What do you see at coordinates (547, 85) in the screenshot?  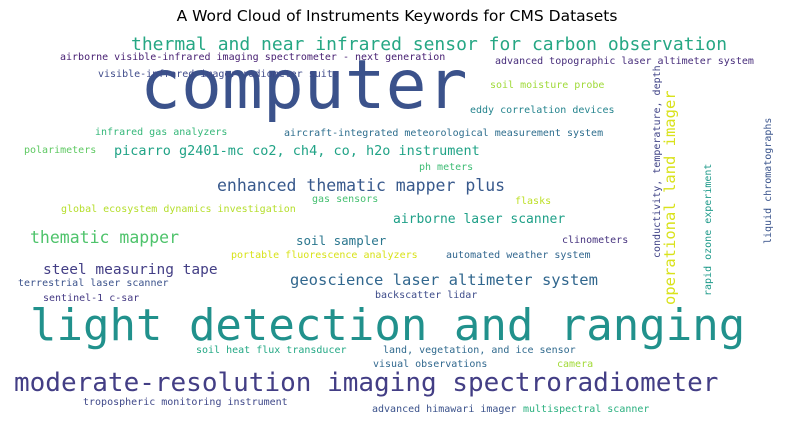 I see `word-soil-moisture-probe: soil moisture probe` at bounding box center [547, 85].